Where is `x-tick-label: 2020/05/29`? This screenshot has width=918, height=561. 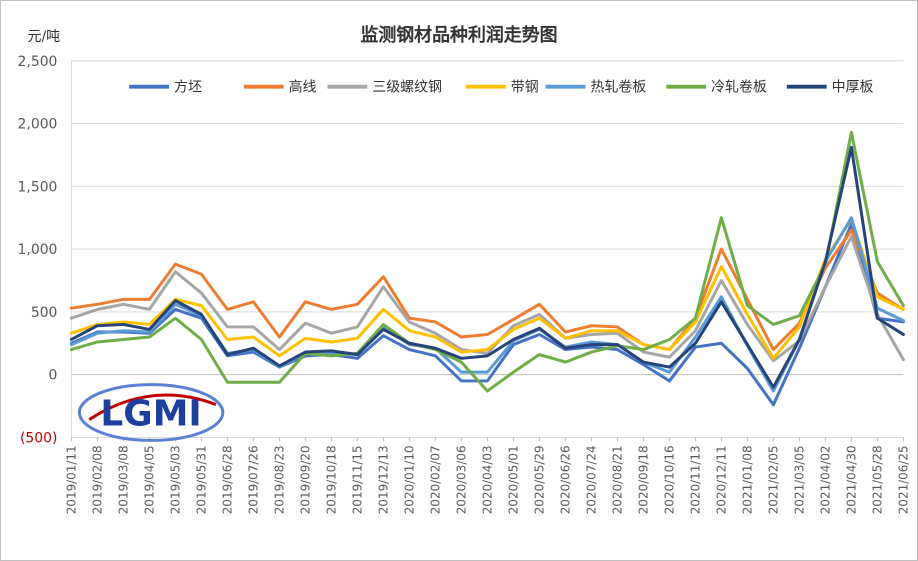 x-tick-label: 2020/05/29 is located at coordinates (539, 479).